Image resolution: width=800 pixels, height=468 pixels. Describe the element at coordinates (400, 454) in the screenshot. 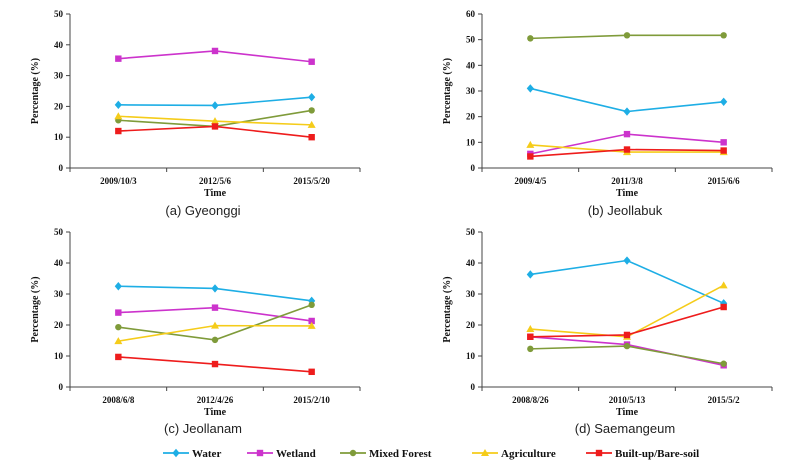

I see `legend-label: Mixed Forest` at that location.